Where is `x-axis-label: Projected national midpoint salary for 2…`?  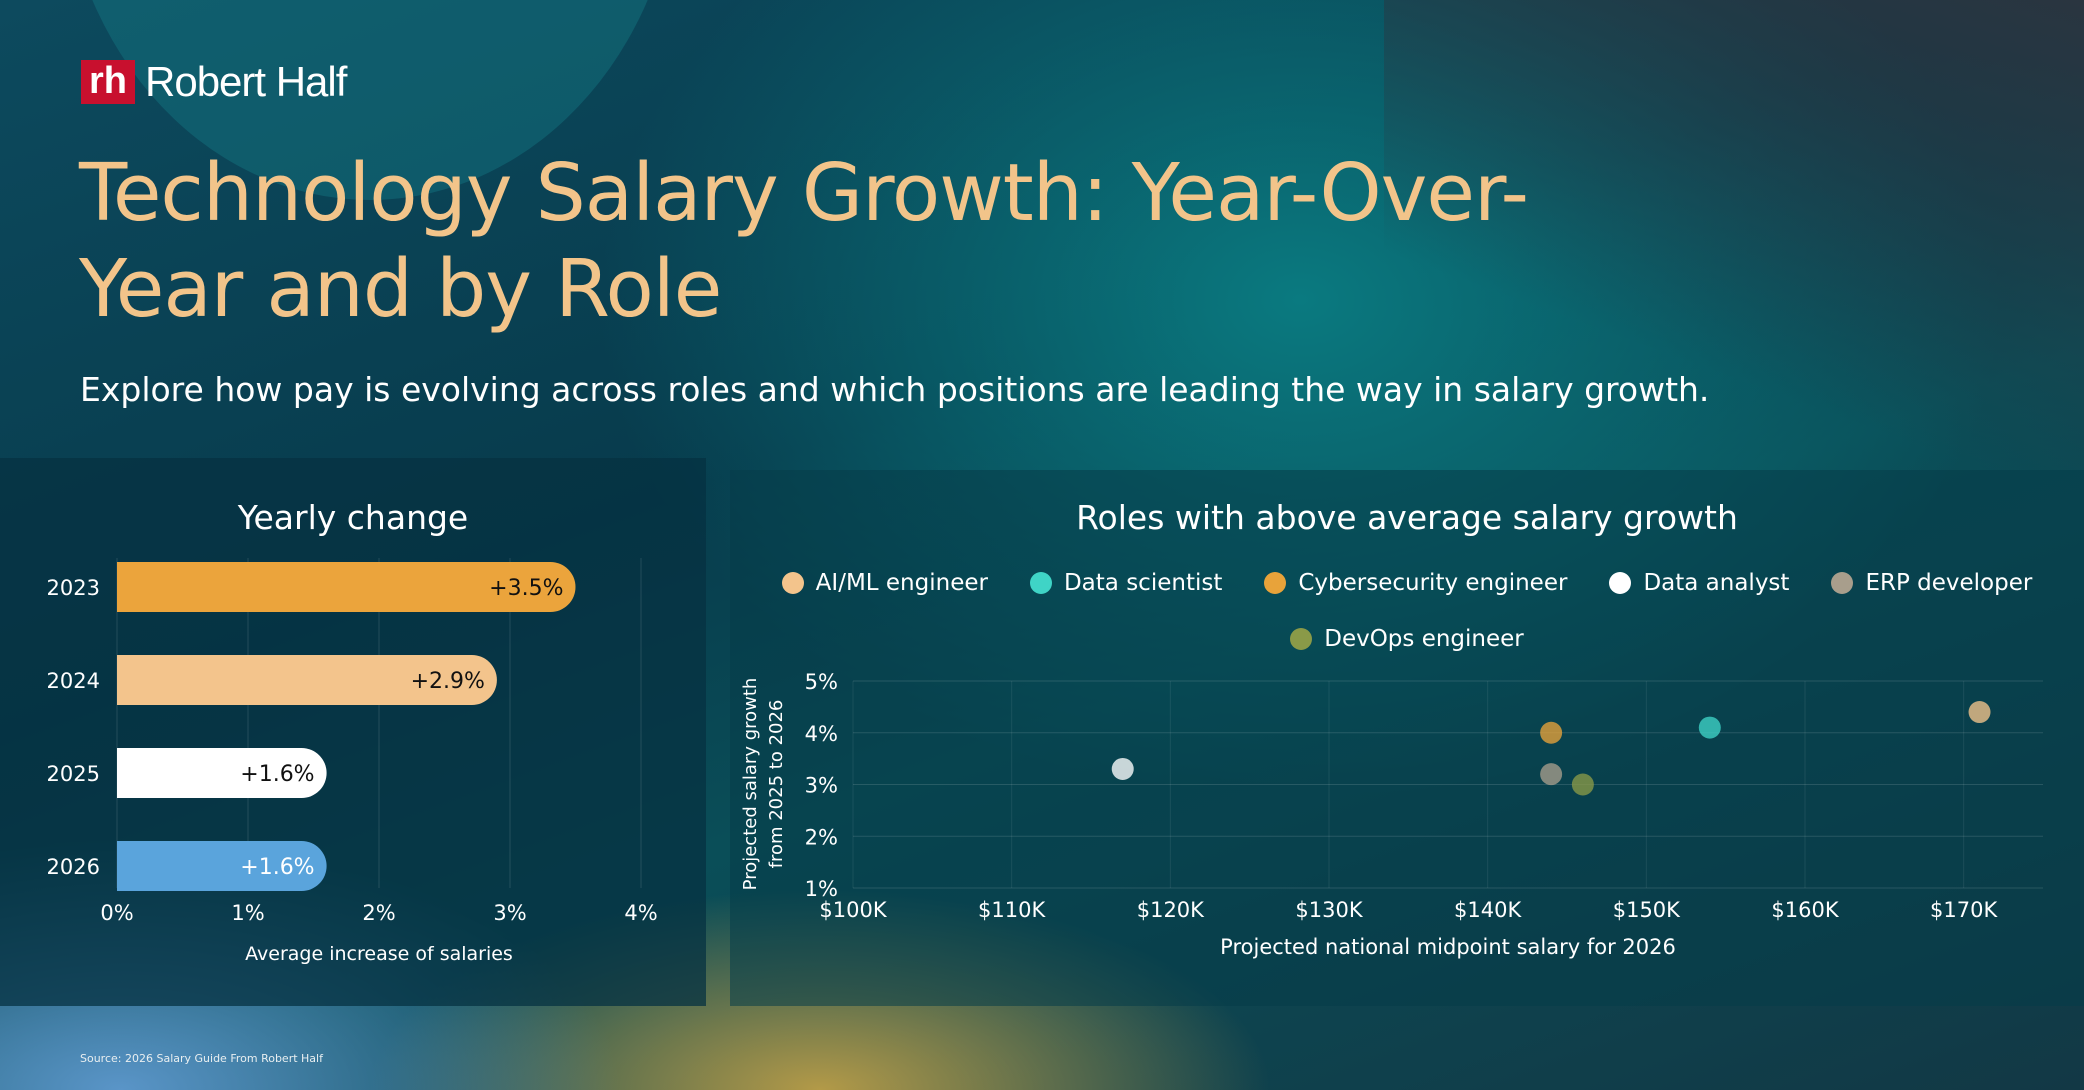
x-axis-label: Projected national midpoint salary for 2… is located at coordinates (1448, 947).